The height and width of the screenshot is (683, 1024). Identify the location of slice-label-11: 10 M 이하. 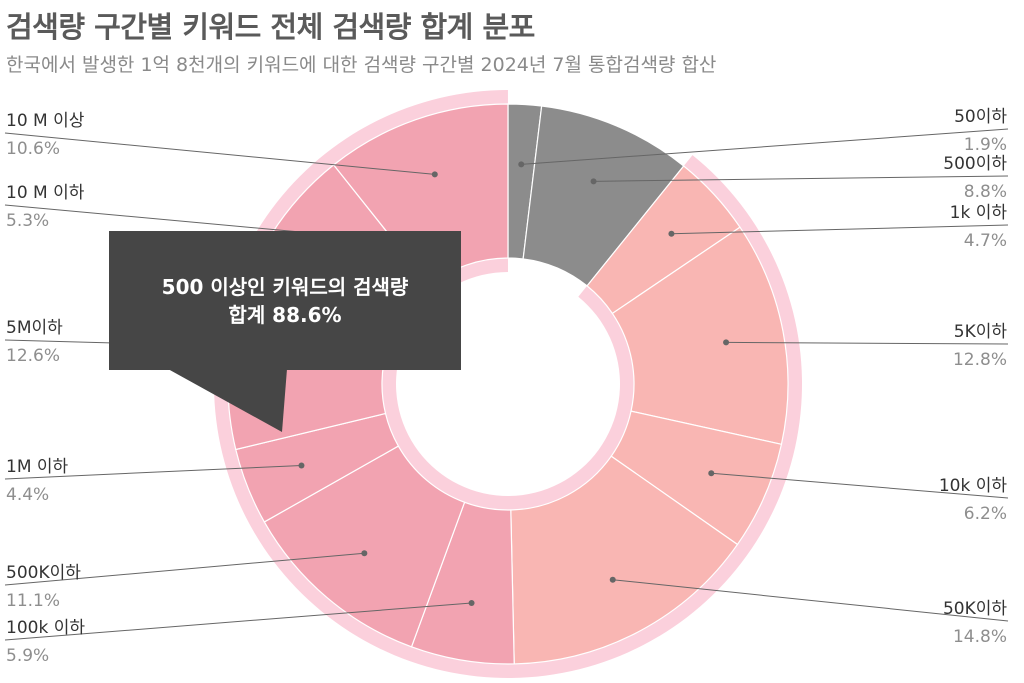
(45, 193).